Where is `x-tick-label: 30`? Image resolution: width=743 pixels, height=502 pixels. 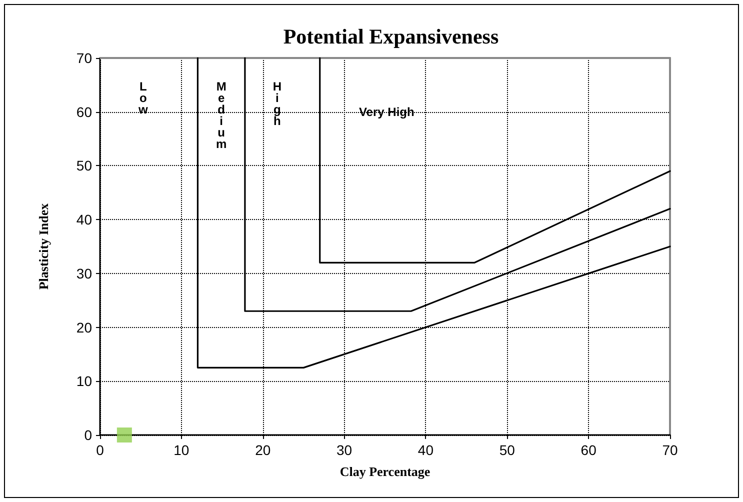
x-tick-label: 30 is located at coordinates (344, 450).